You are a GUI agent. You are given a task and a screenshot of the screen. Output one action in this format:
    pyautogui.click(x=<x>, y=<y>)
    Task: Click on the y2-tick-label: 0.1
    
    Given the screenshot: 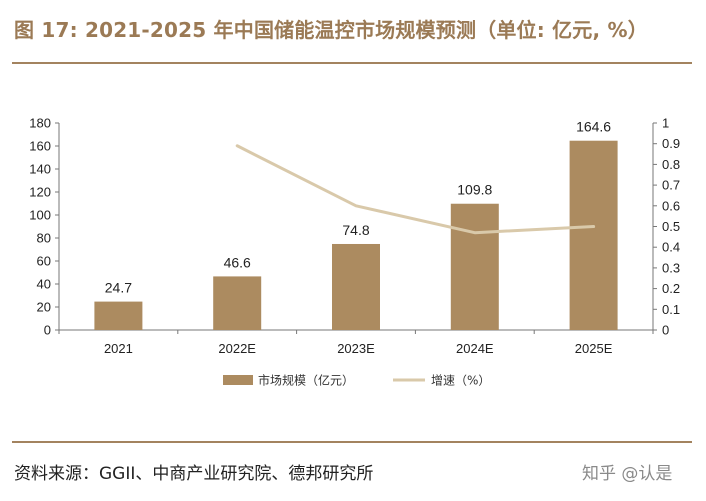 What is the action you would take?
    pyautogui.click(x=671, y=309)
    